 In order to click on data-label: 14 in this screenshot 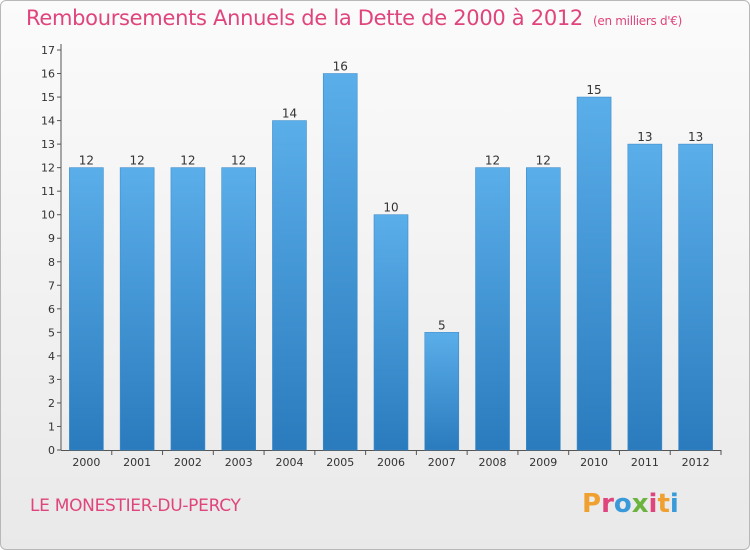, I will do `click(289, 114)`.